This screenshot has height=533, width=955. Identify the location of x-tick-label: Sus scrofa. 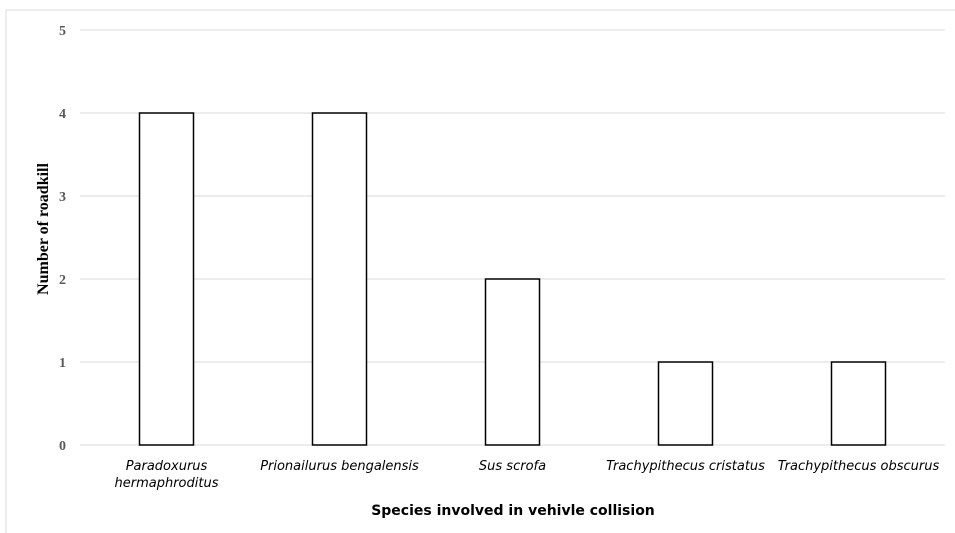
(512, 466).